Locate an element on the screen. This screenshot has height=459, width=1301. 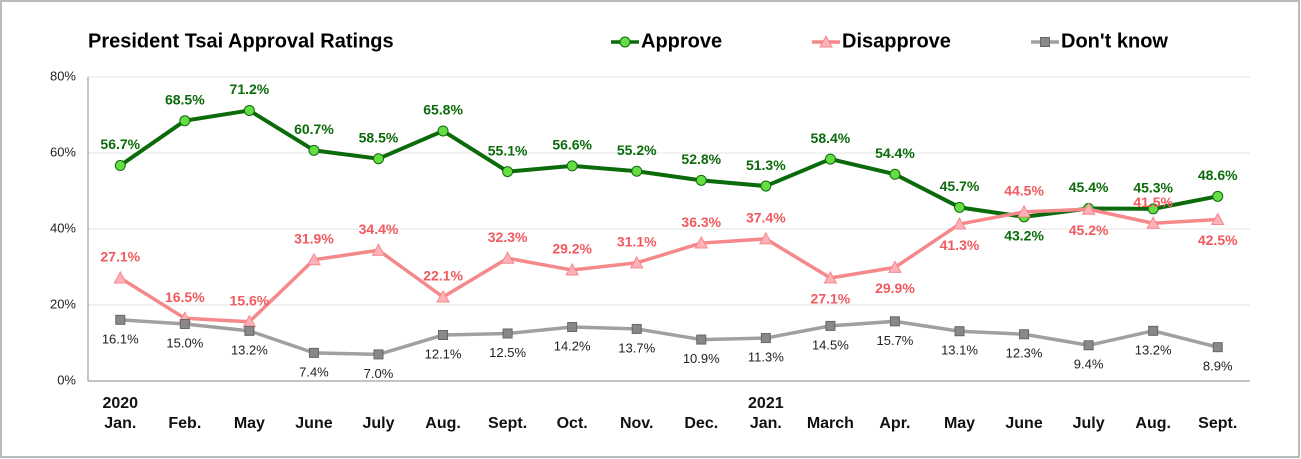
x-tick-label: July is located at coordinates (378, 423).